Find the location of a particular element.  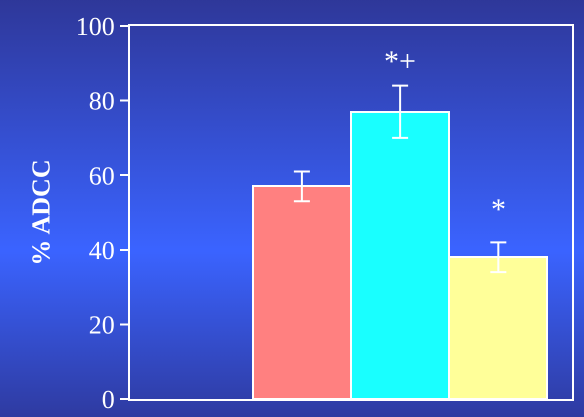

y-tick-label: 40 is located at coordinates (101, 250).